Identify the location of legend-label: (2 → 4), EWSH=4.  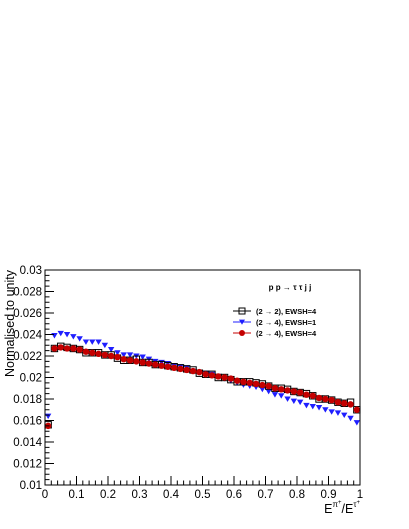
(286, 333).